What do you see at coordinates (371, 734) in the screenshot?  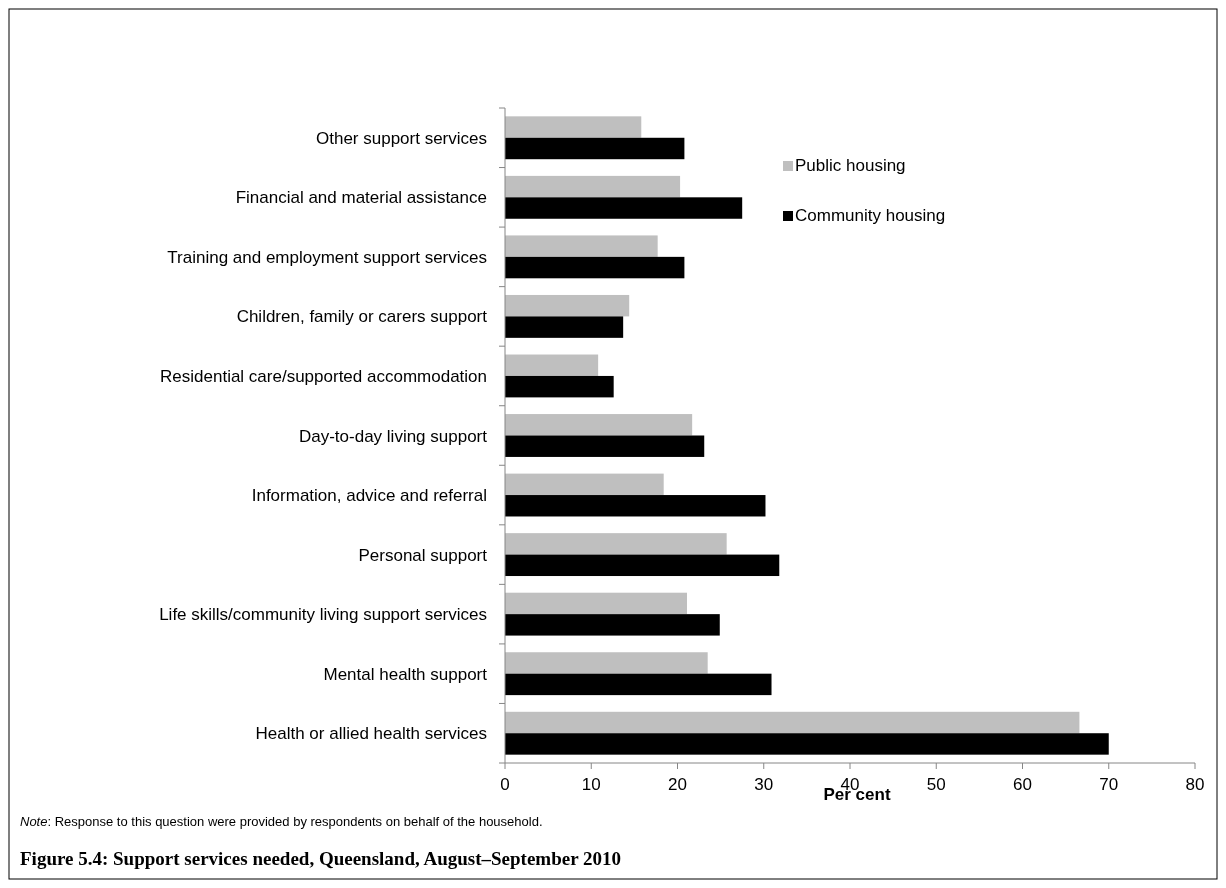 I see `y-tick-label: Health or allied health services` at bounding box center [371, 734].